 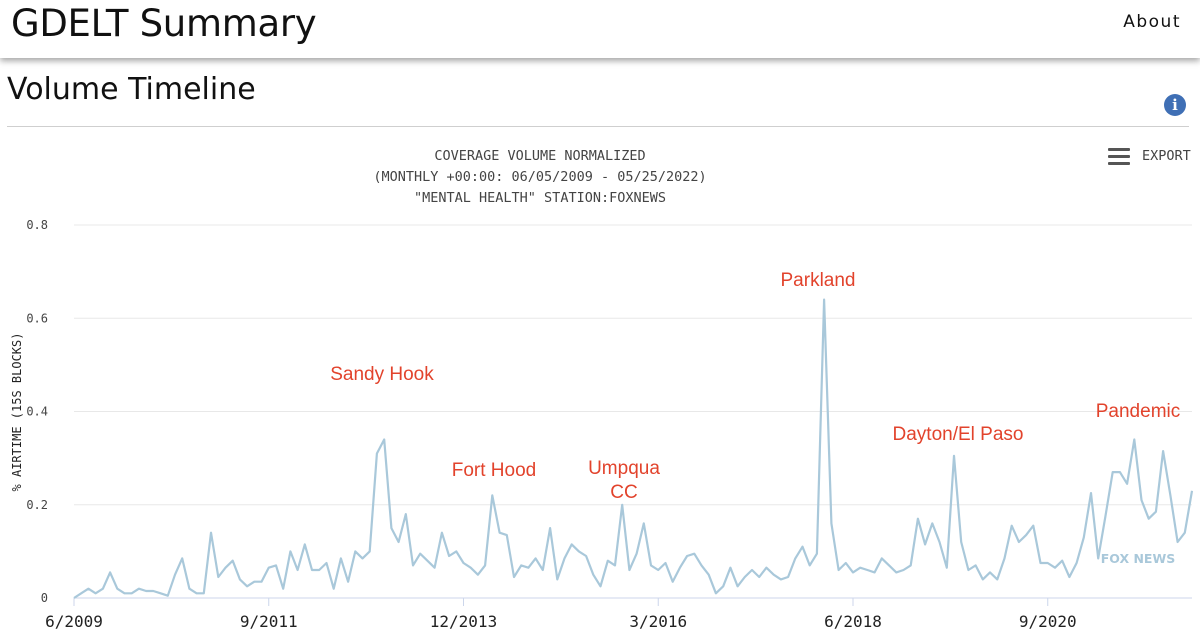 I want to click on y-tick-label: 0.2, so click(x=37, y=505).